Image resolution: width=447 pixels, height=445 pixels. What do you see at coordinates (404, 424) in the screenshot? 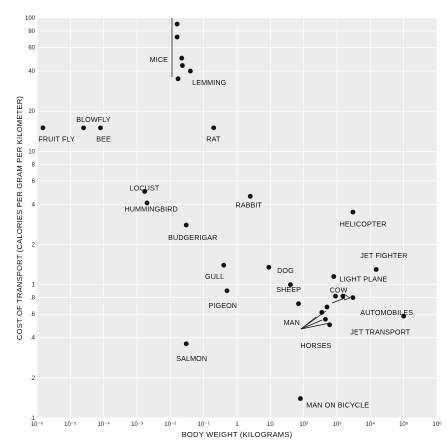
I see `x-tick-label: 10⁵` at bounding box center [404, 424].